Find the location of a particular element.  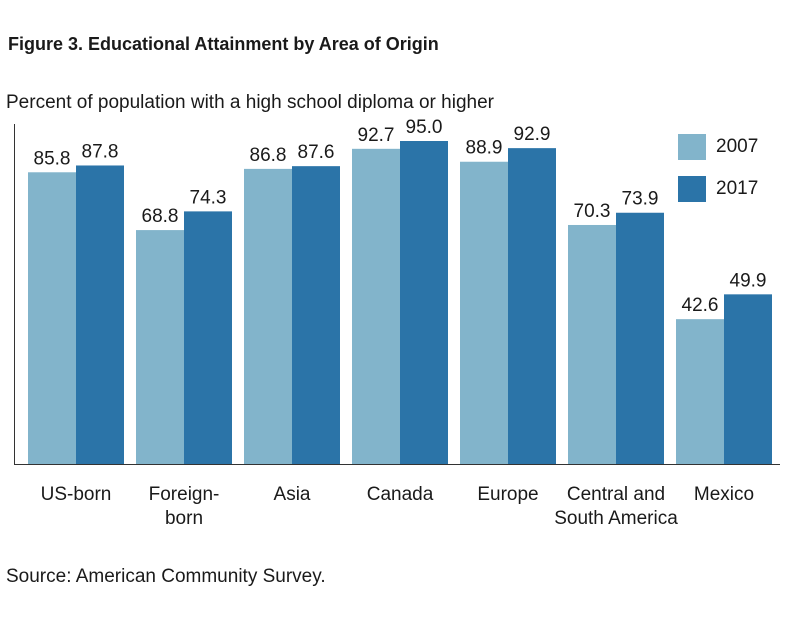

value-label-2017-5: 73.9 is located at coordinates (640, 199).